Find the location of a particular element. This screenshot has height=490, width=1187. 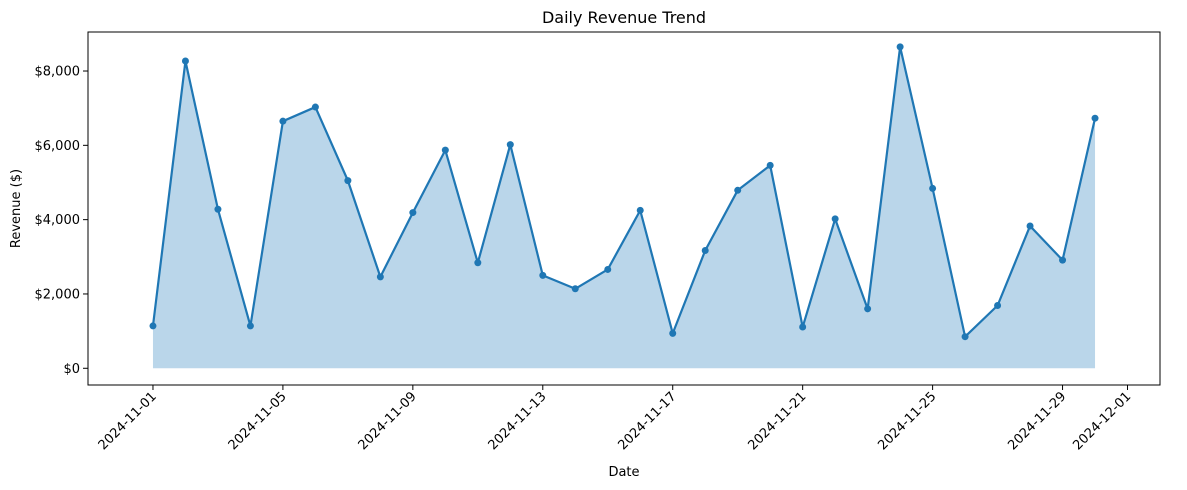

x-tick-label: 2024-11-09 is located at coordinates (388, 421).